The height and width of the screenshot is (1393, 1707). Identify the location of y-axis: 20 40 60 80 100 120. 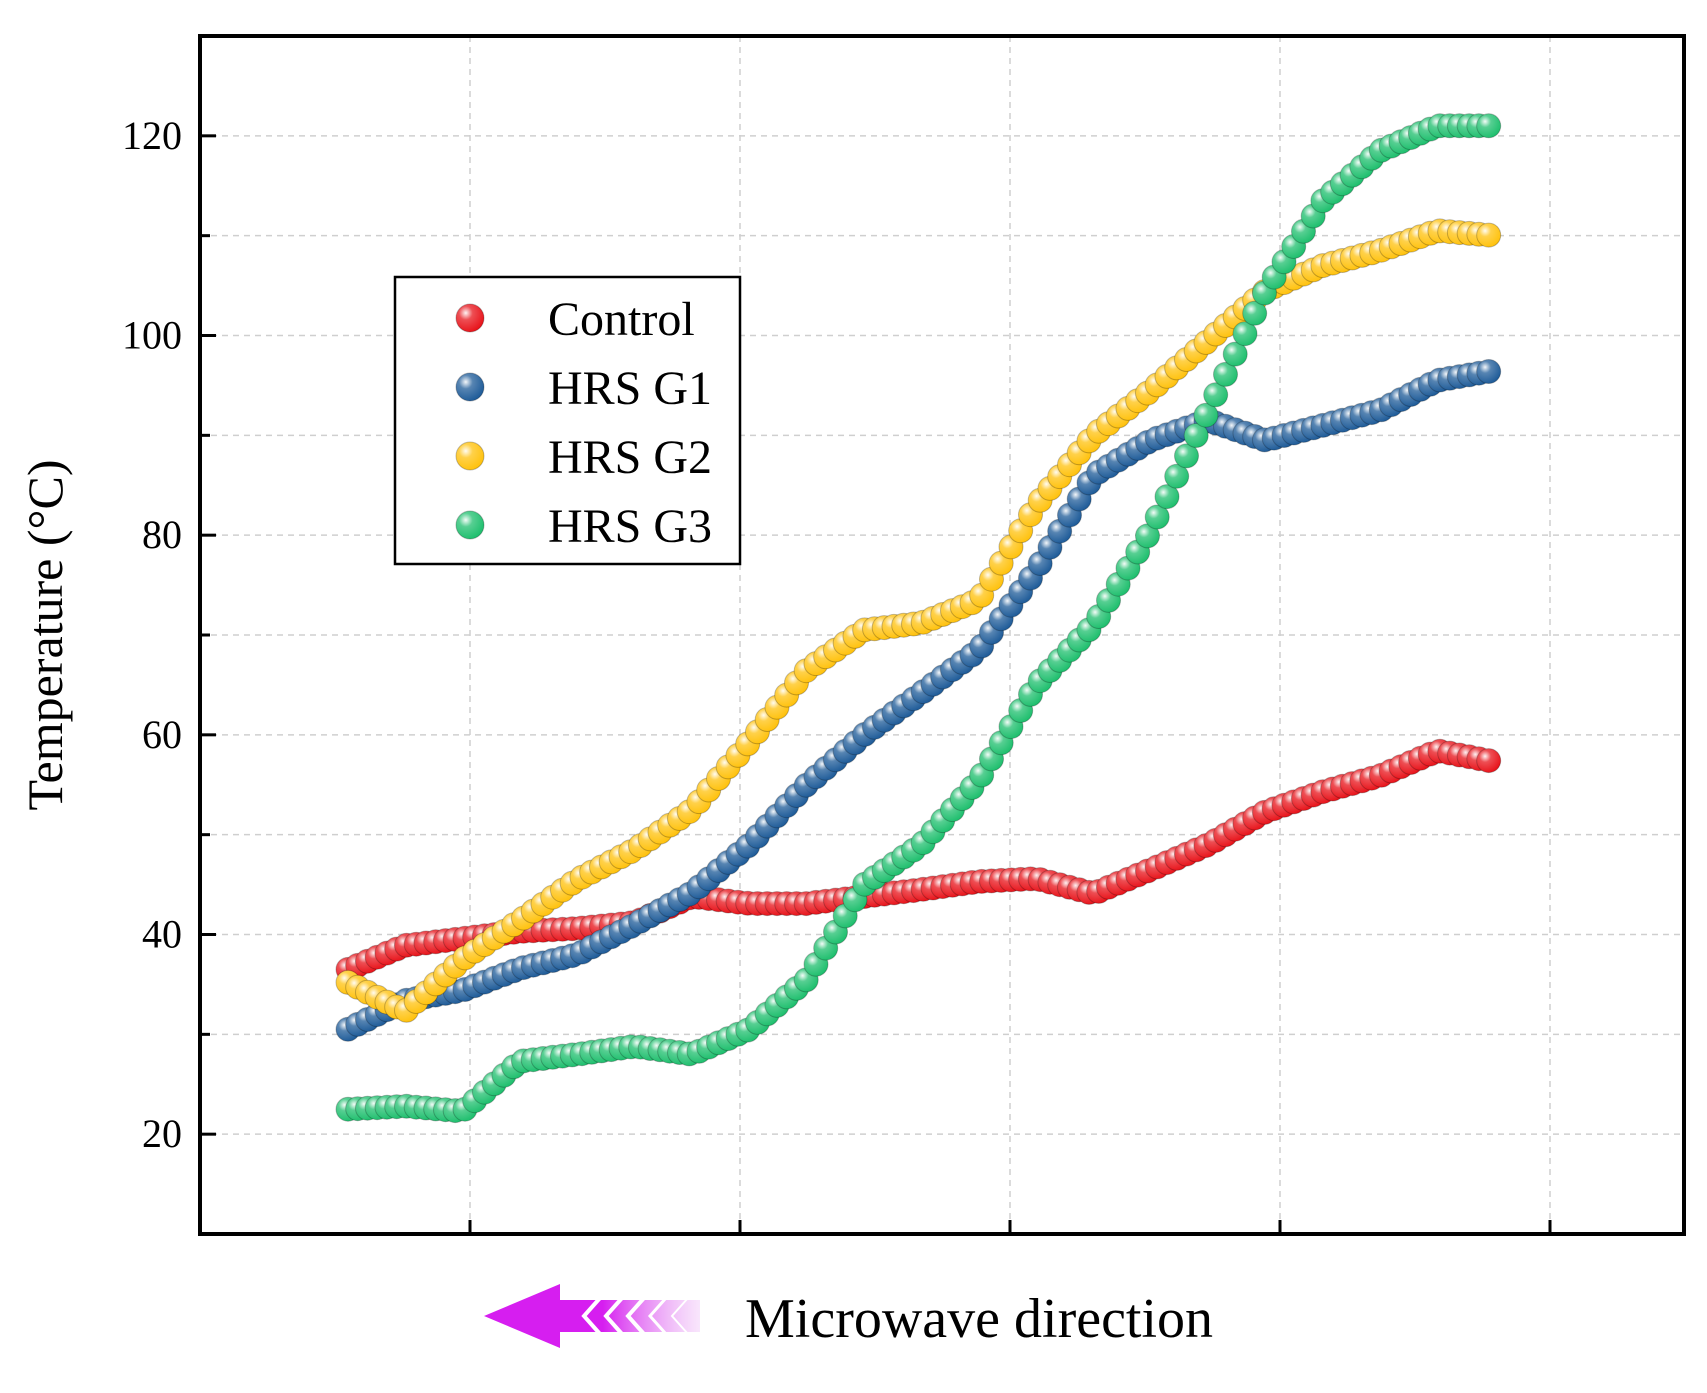
(169, 634).